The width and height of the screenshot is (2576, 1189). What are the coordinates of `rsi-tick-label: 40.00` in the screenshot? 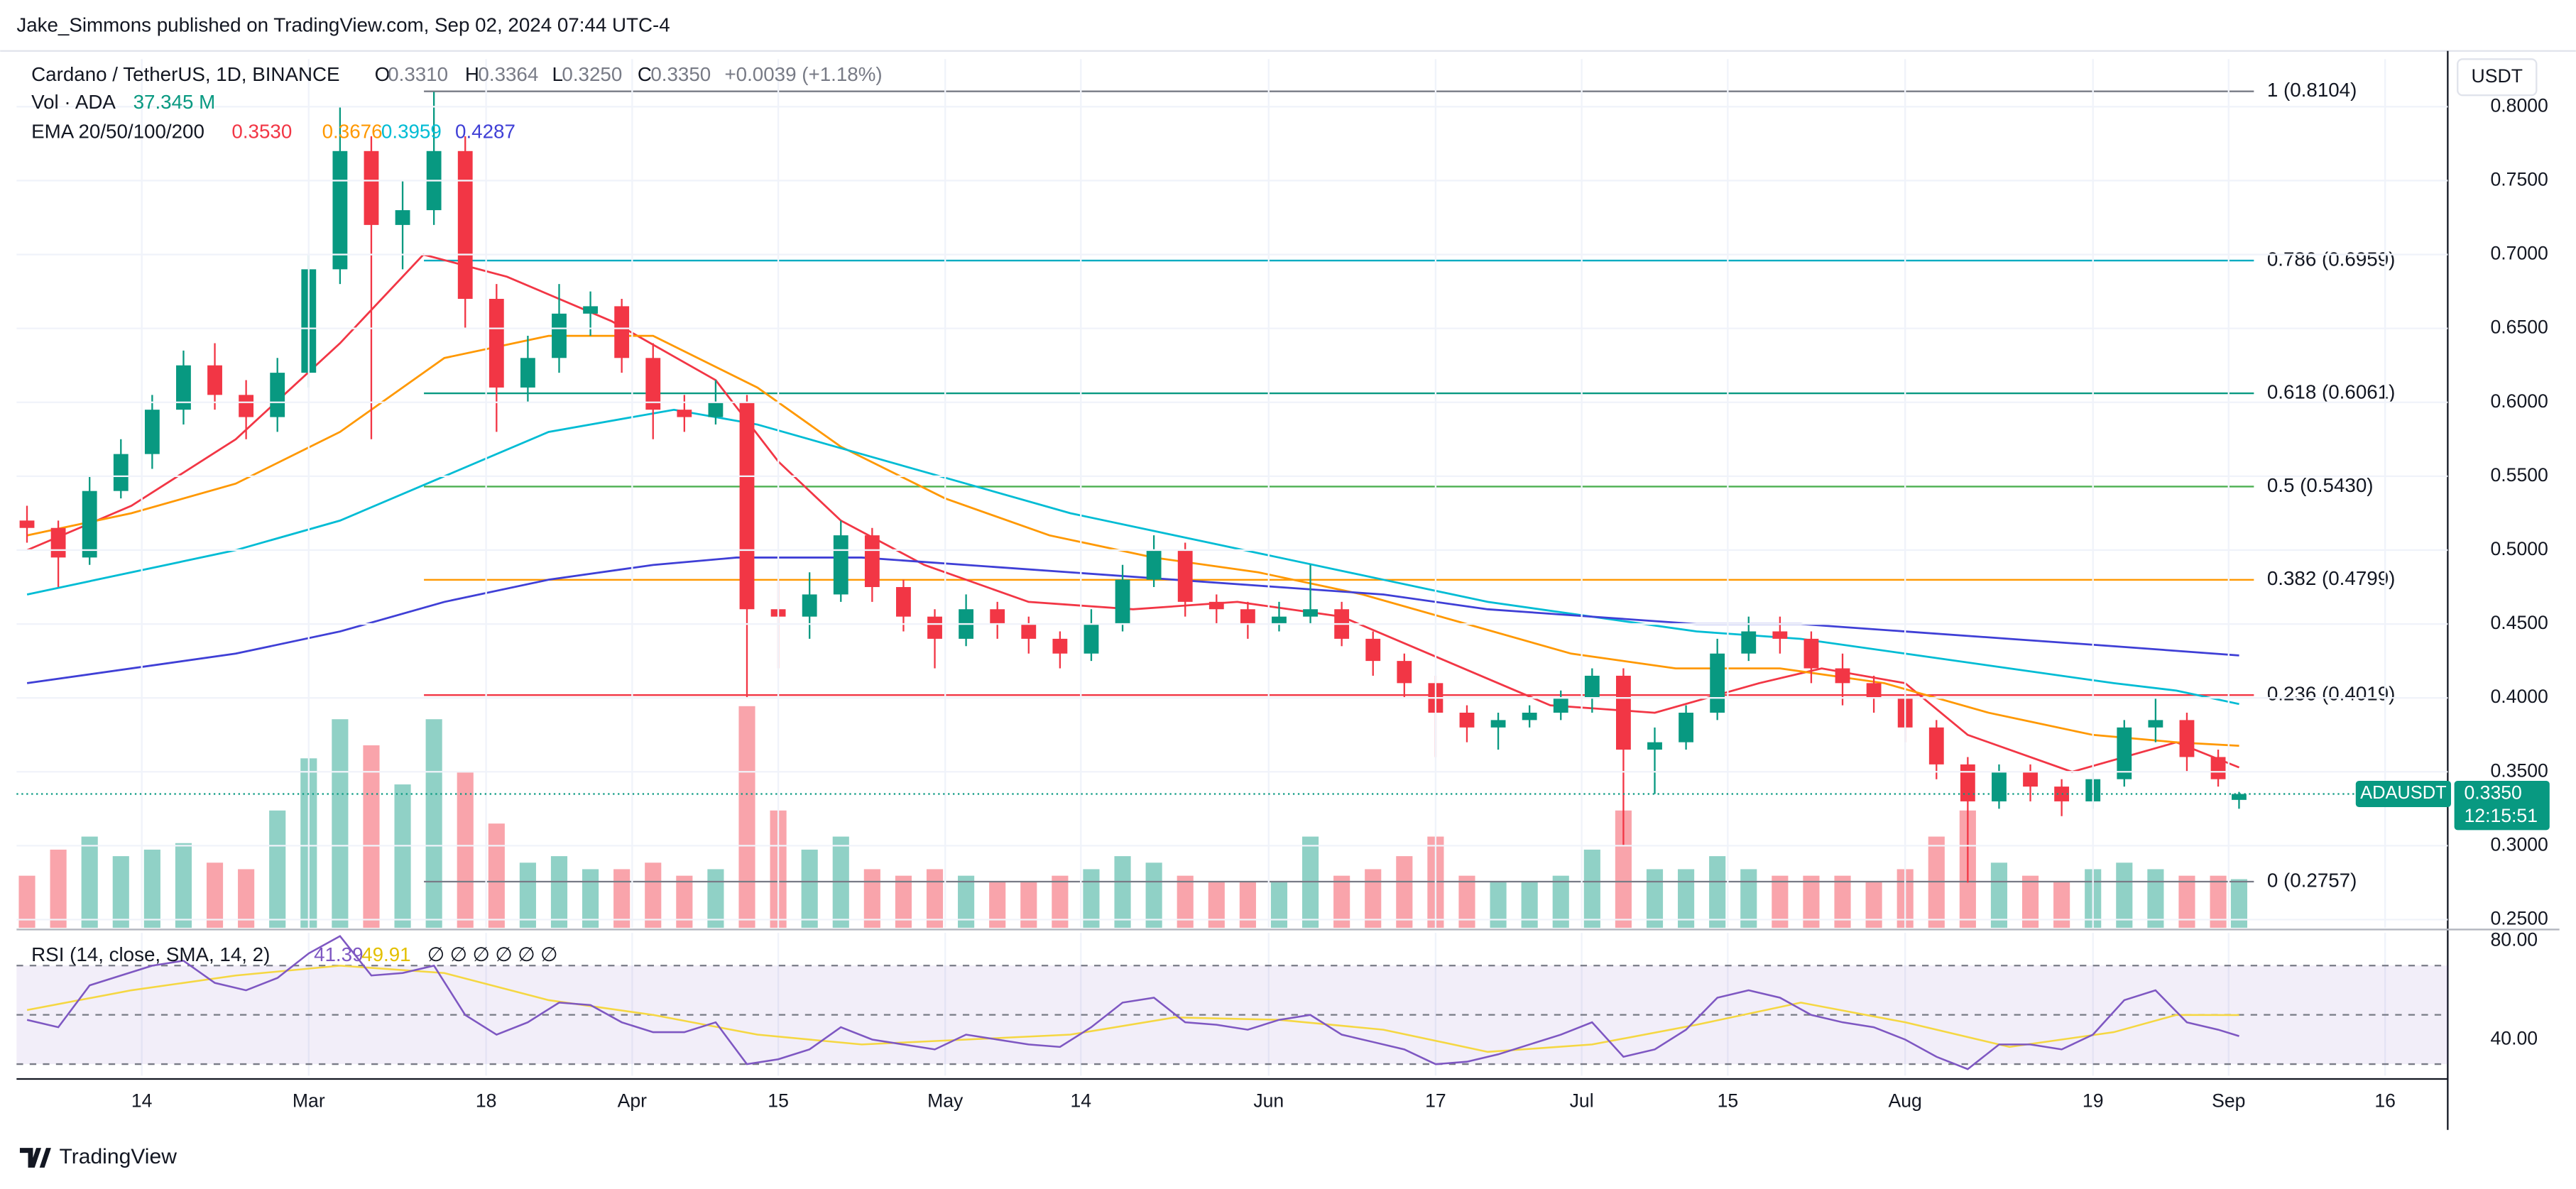 It's located at (2514, 1038).